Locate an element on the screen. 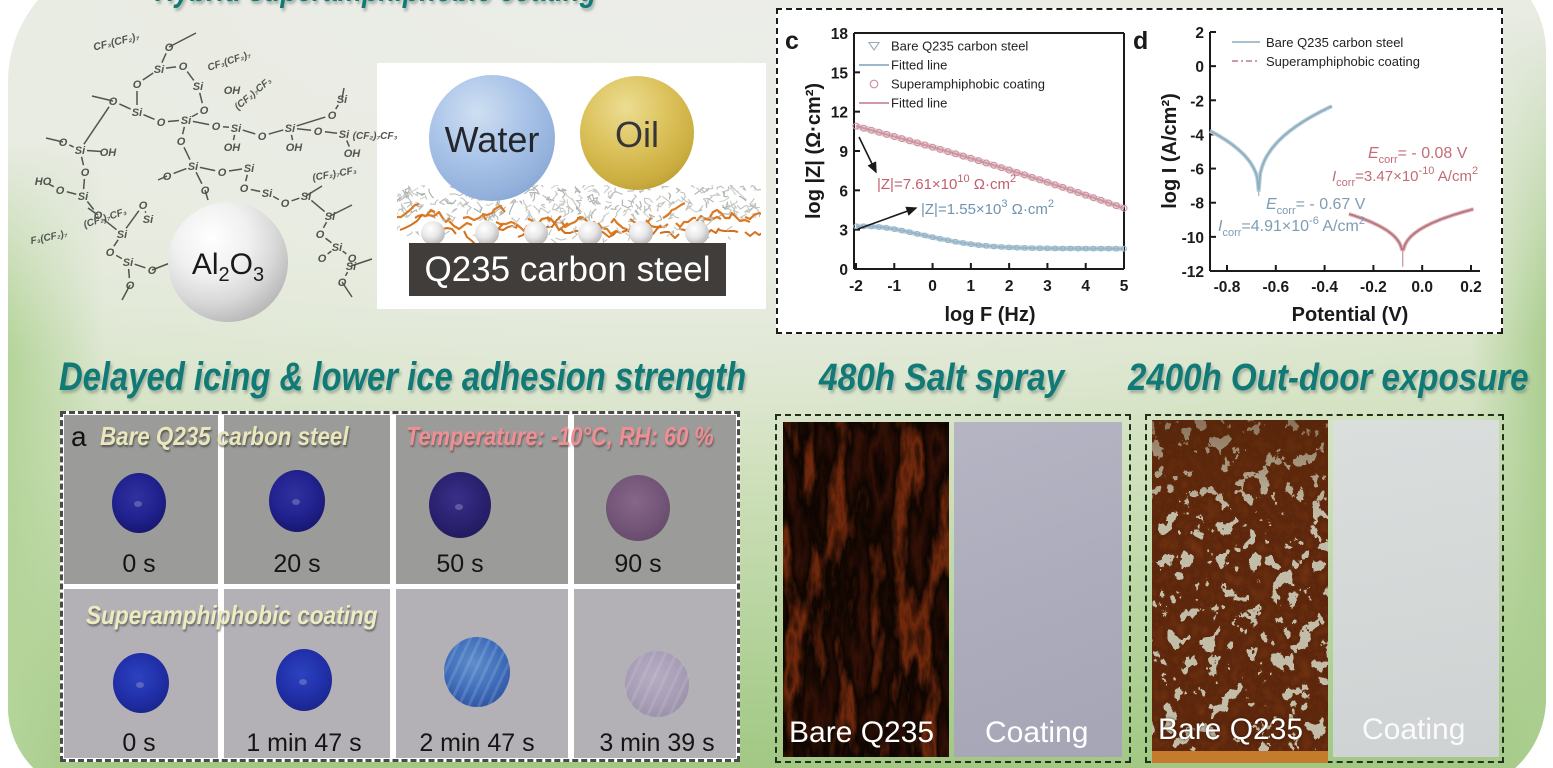 This screenshot has height=768, width=1553. svg-text: -0.4 is located at coordinates (1324, 287).